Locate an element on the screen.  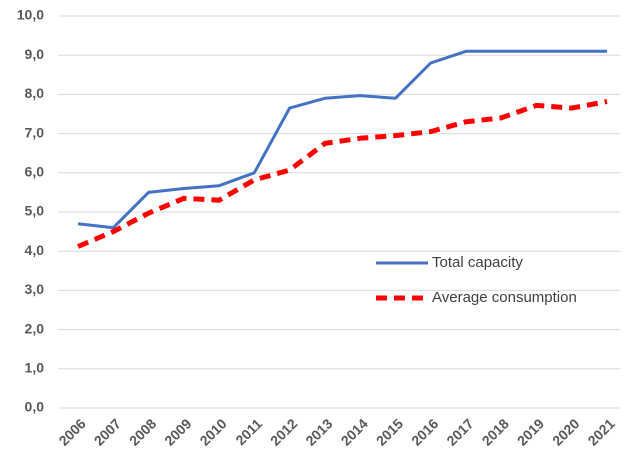
x-tick-label: 2019 is located at coordinates (530, 431).